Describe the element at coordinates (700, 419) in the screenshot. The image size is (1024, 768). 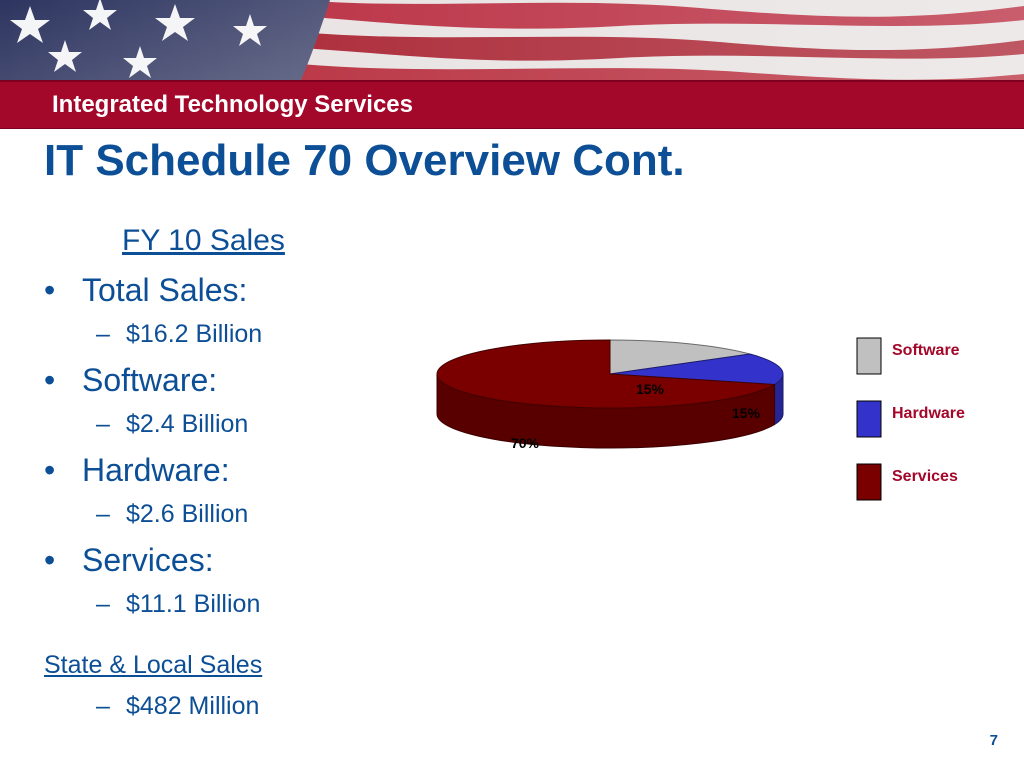
I see `sales-pie-chart: 15% 15% 70% Software Hardware Services` at that location.